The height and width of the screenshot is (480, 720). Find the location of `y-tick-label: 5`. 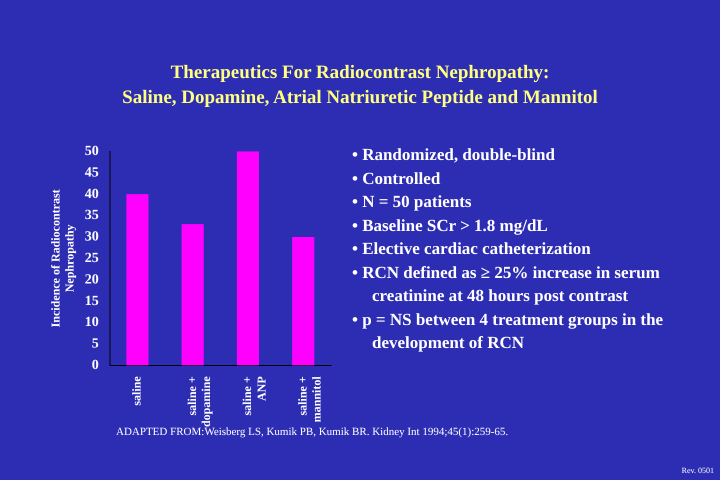

y-tick-label: 5 is located at coordinates (95, 344).